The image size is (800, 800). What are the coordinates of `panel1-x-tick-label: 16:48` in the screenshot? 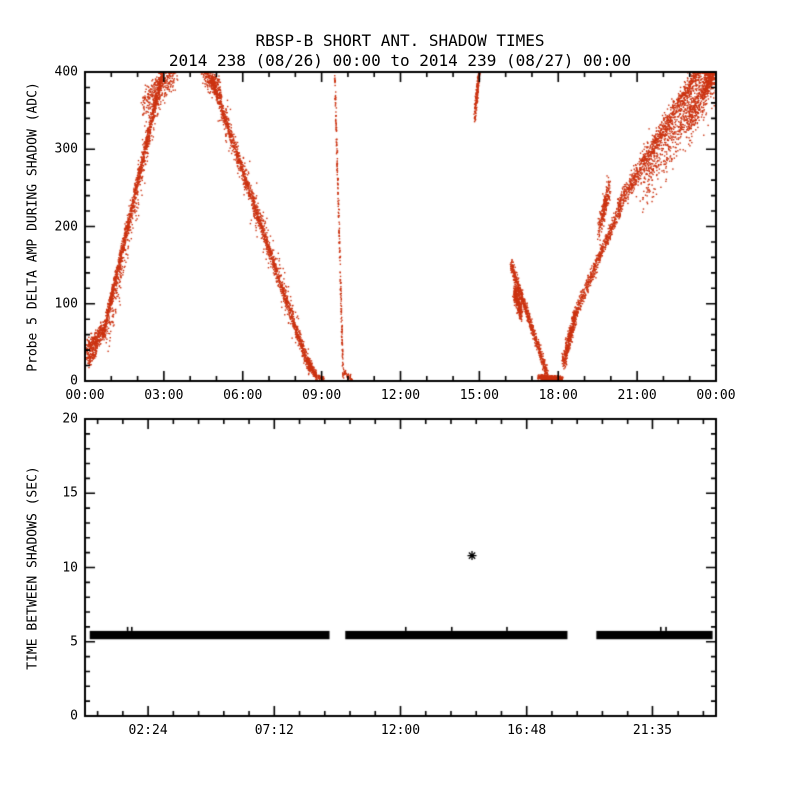 It's located at (527, 730).